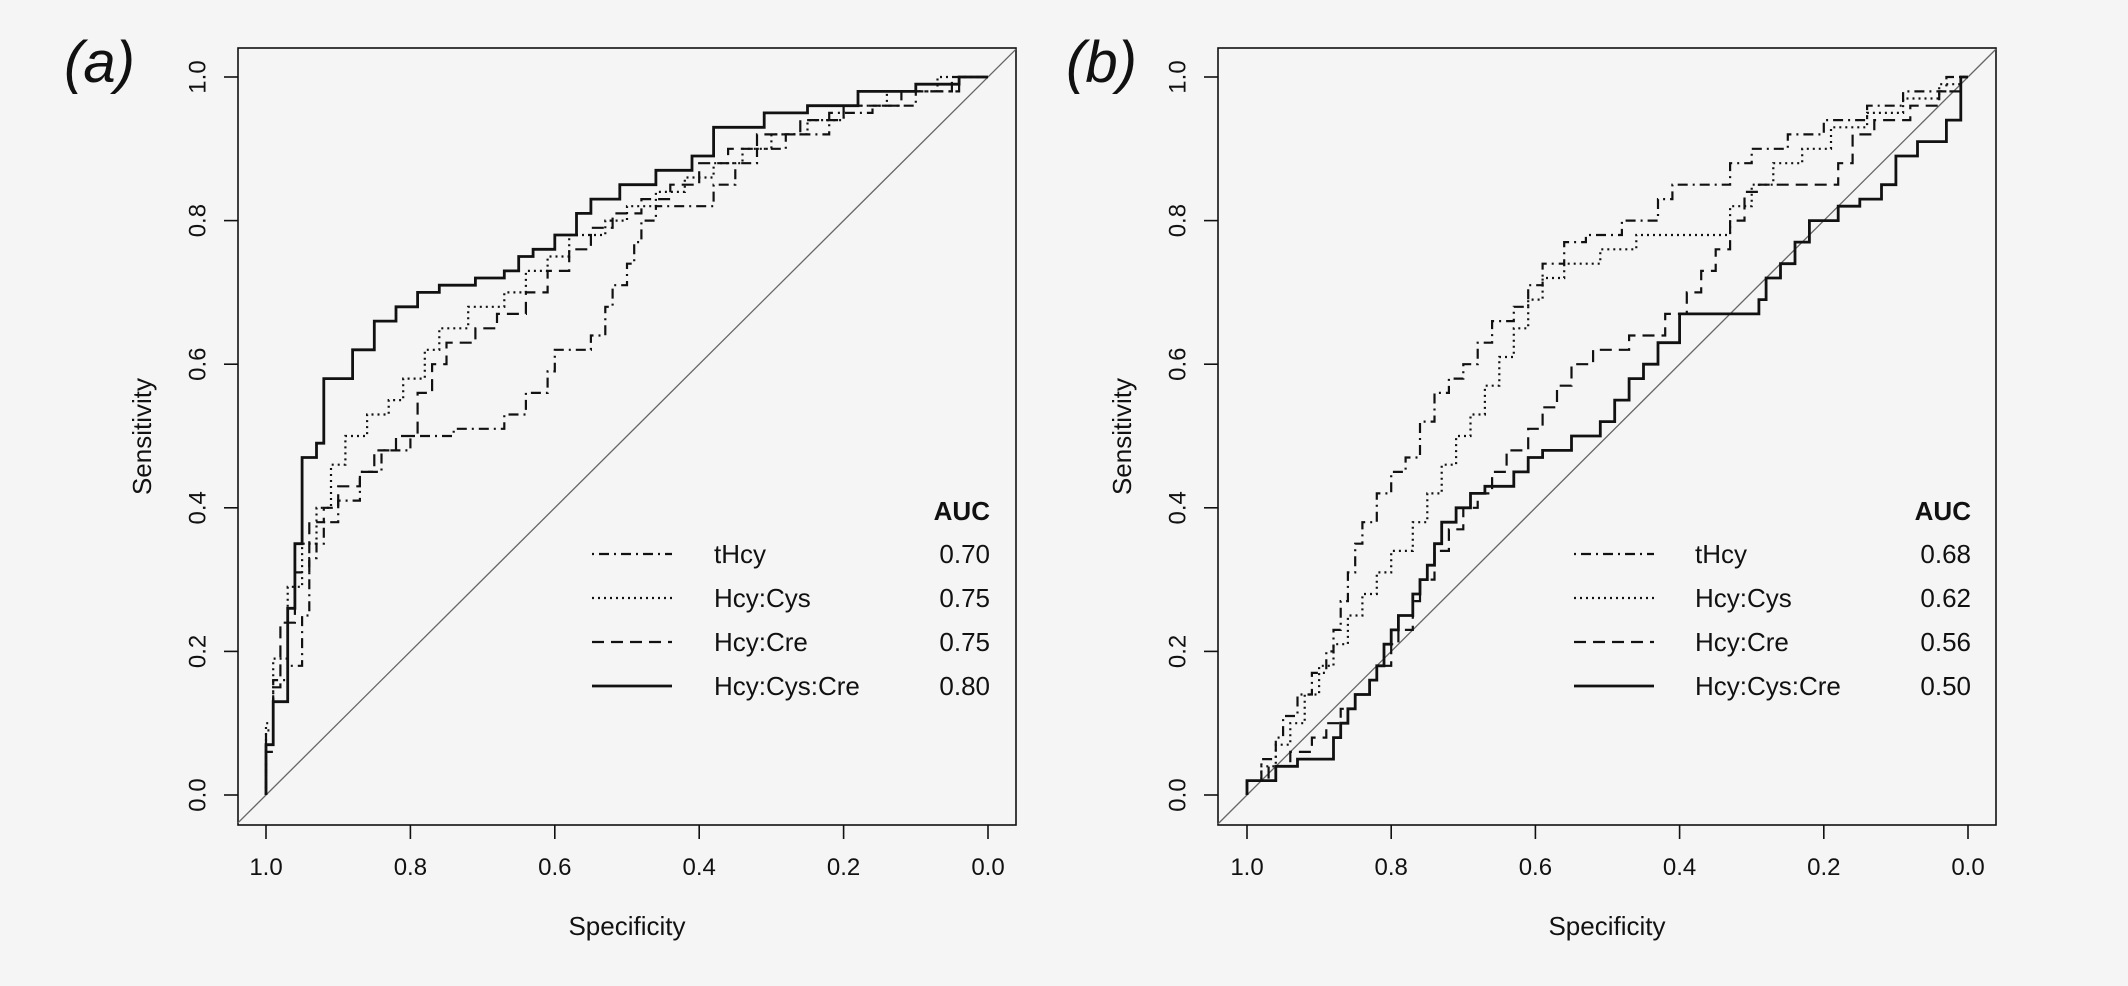 This screenshot has height=986, width=2128. What do you see at coordinates (1945, 686) in the screenshot?
I see `legend-auc-value: 0.50` at bounding box center [1945, 686].